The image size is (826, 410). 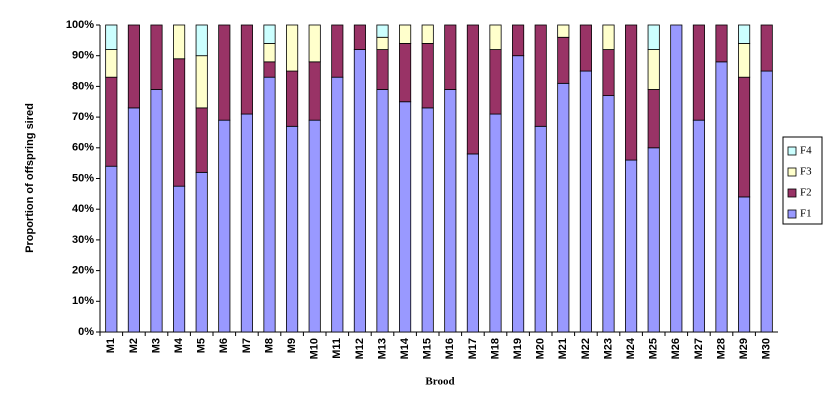 I want to click on y-tick-label: 60%, so click(x=83, y=148).